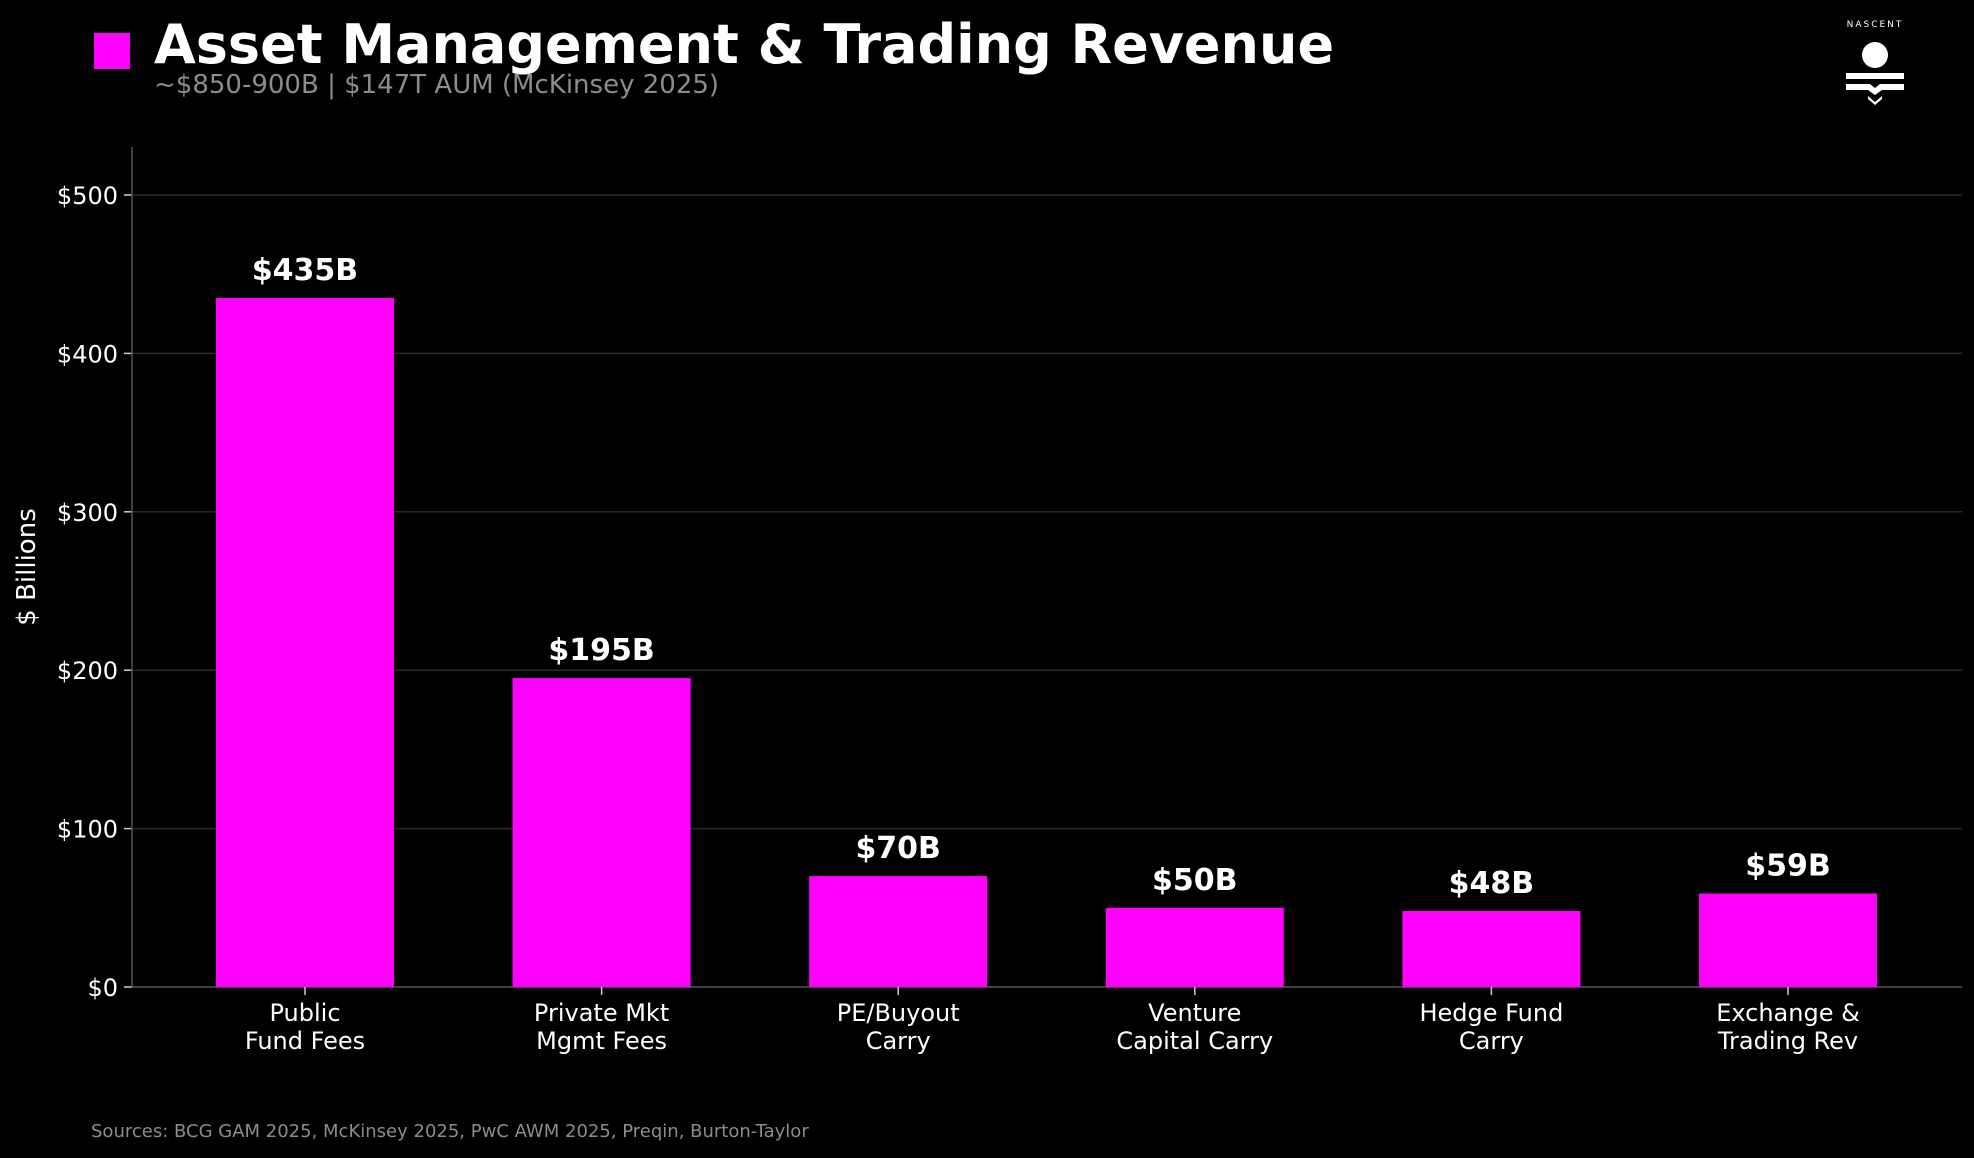 The height and width of the screenshot is (1158, 1974). Describe the element at coordinates (601, 1013) in the screenshot. I see `x-tick-label: Private Mkt` at that location.